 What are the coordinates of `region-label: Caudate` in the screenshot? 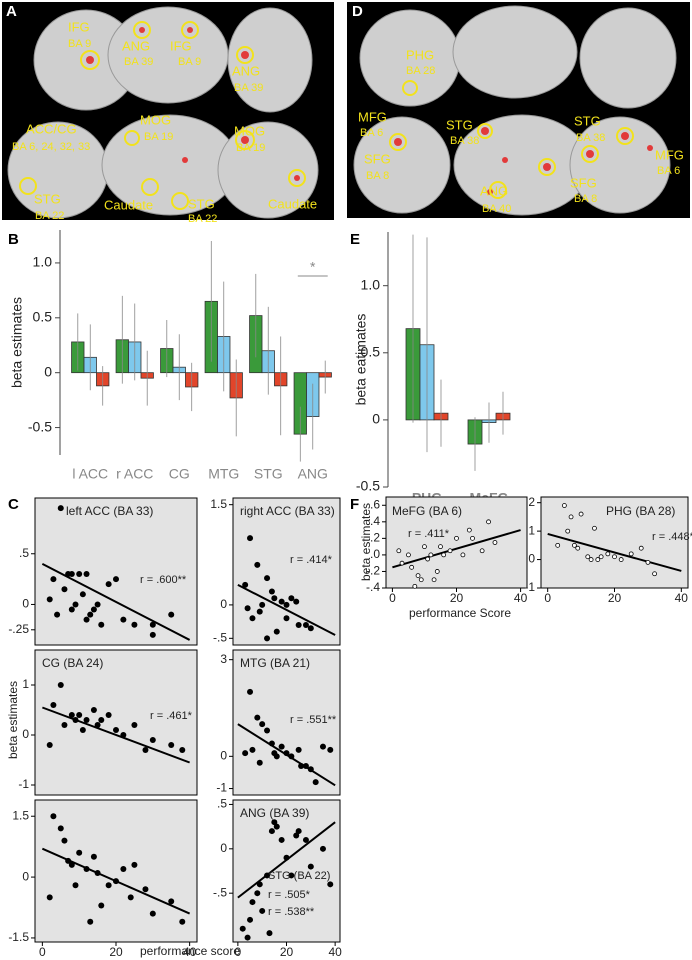 It's located at (128, 204).